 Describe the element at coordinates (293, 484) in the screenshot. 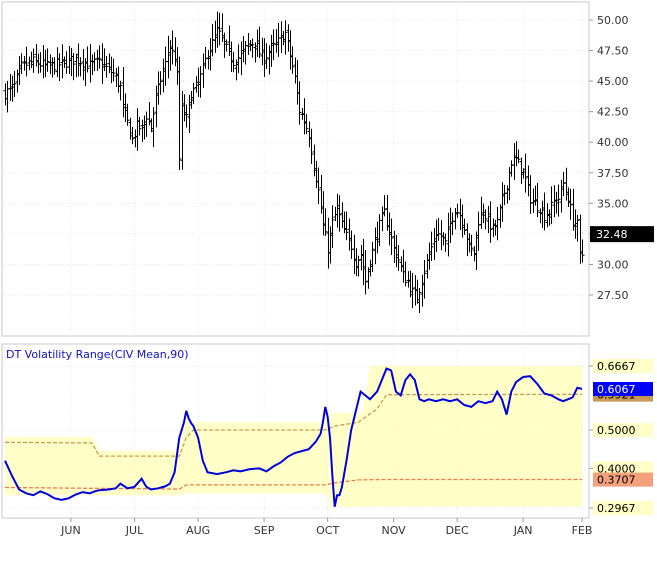

I see `lower-line` at that location.